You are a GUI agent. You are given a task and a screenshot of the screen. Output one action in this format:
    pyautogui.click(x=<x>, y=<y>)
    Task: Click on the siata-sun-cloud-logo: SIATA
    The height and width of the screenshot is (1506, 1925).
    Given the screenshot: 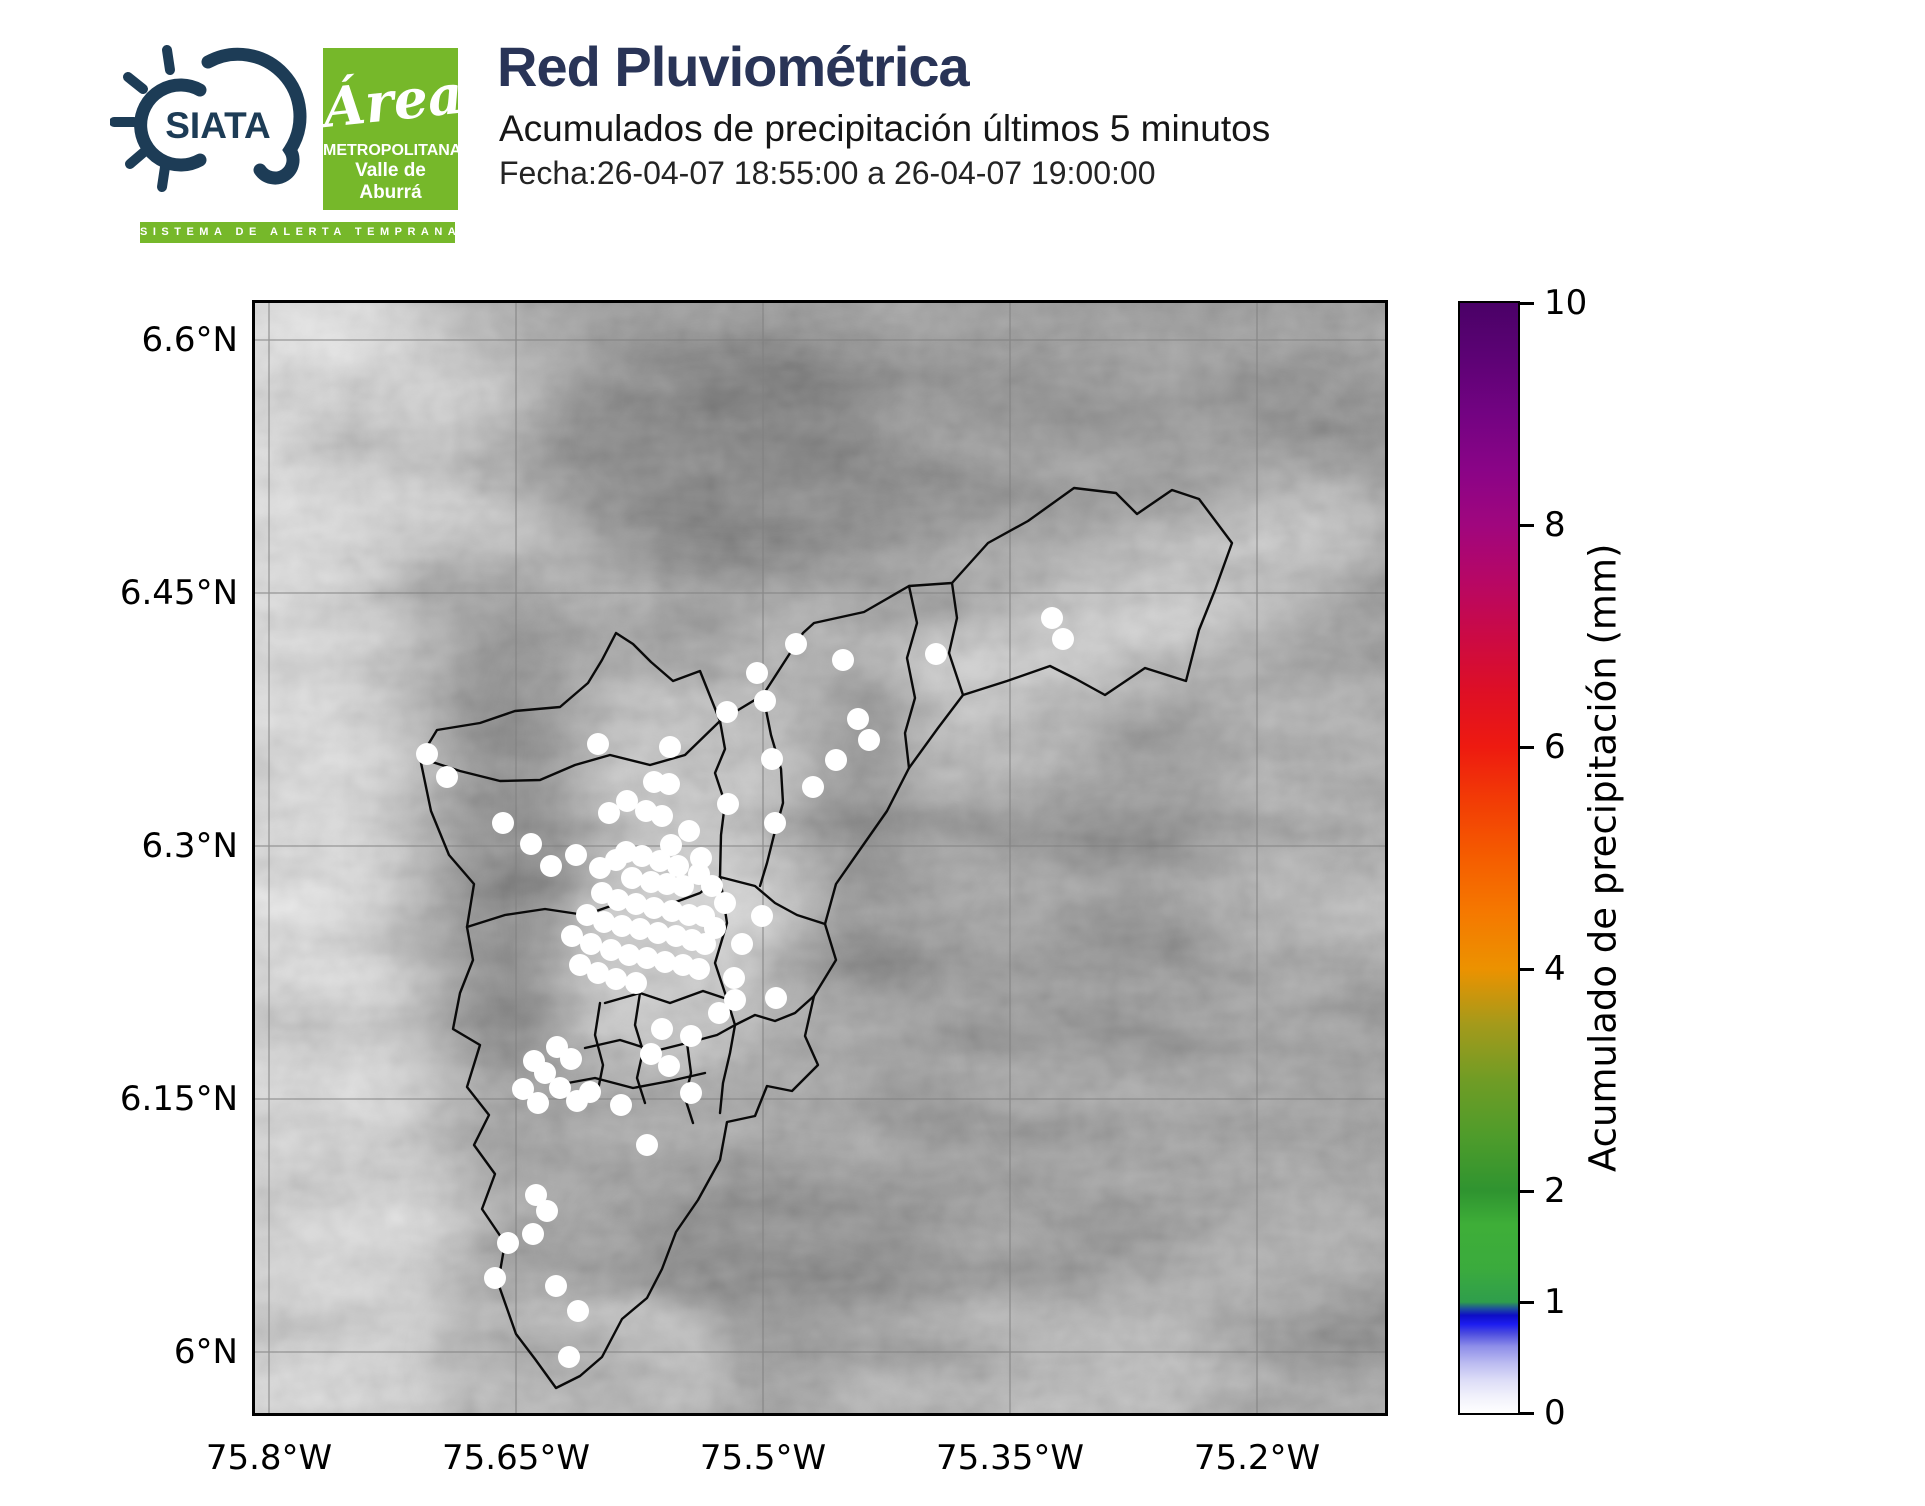 What is the action you would take?
    pyautogui.click(x=208, y=118)
    